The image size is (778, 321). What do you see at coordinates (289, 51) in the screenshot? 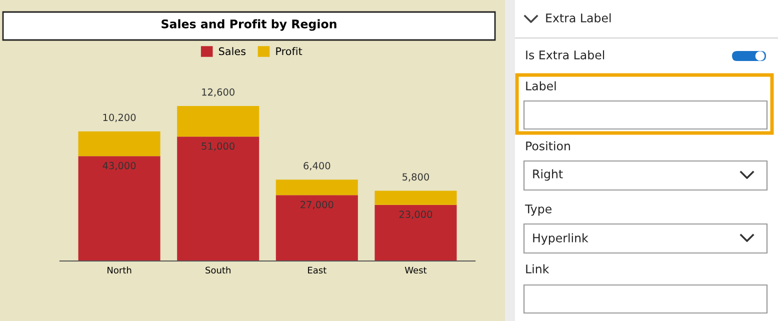
I see `legend-label: Profit` at bounding box center [289, 51].